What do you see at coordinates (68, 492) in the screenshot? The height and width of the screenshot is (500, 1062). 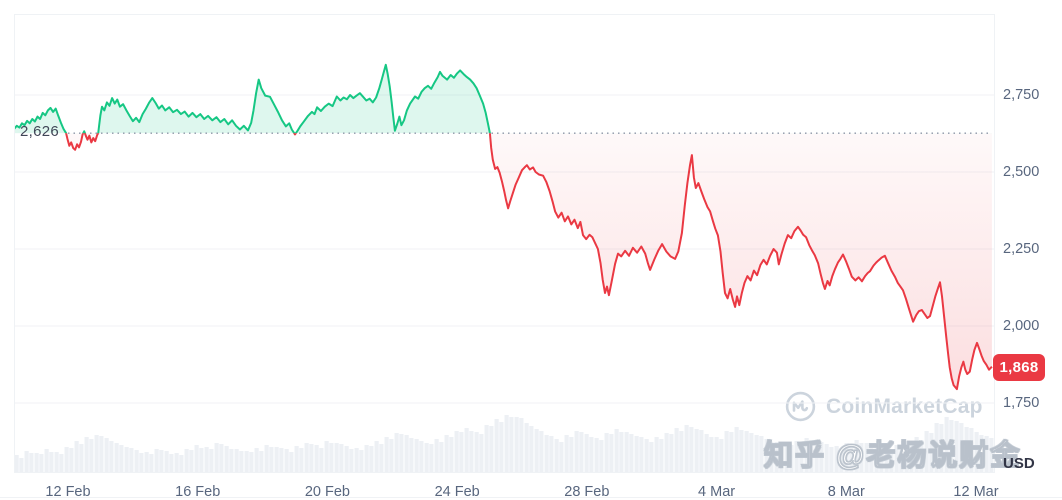 I see `x-axis-label: 12 Feb` at bounding box center [68, 492].